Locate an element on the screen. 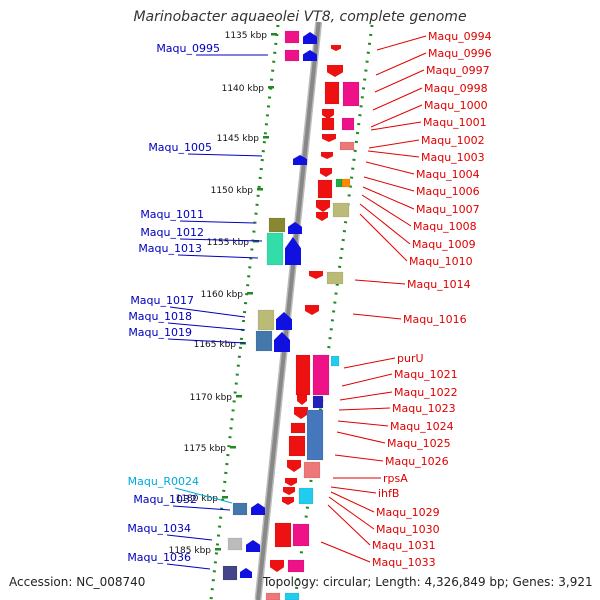 The height and width of the screenshot is (600, 600). gene-label-right: Maqu_0998 is located at coordinates (456, 88).